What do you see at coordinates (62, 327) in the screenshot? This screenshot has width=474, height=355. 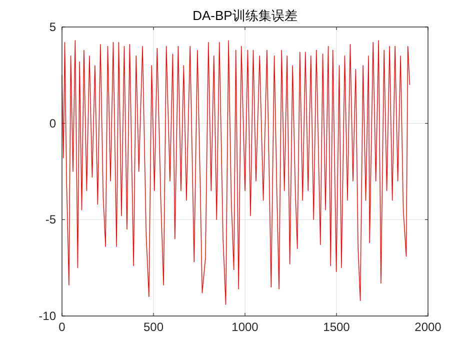 I see `x-tick-label: 0` at bounding box center [62, 327].